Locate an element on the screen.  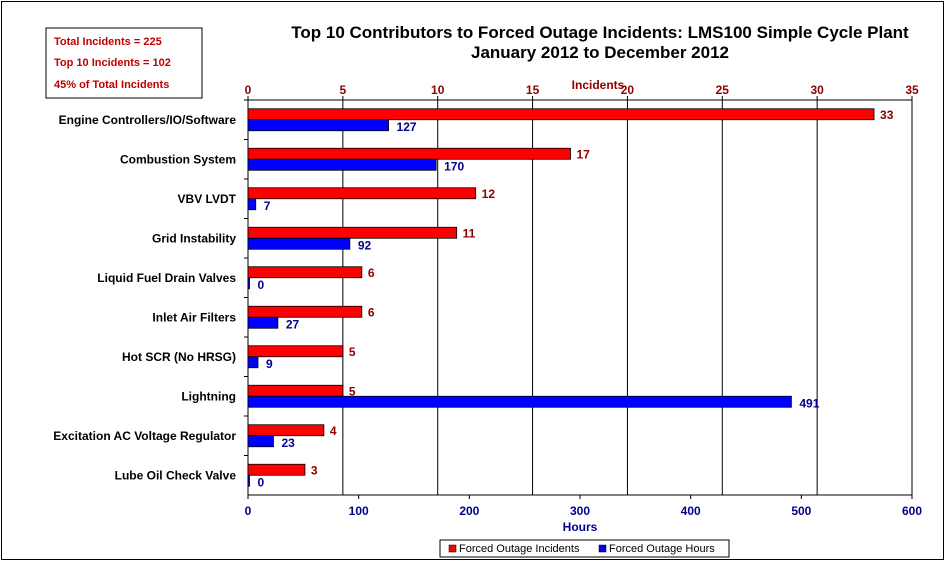
bottom-axis-title: Hours is located at coordinates (580, 527).